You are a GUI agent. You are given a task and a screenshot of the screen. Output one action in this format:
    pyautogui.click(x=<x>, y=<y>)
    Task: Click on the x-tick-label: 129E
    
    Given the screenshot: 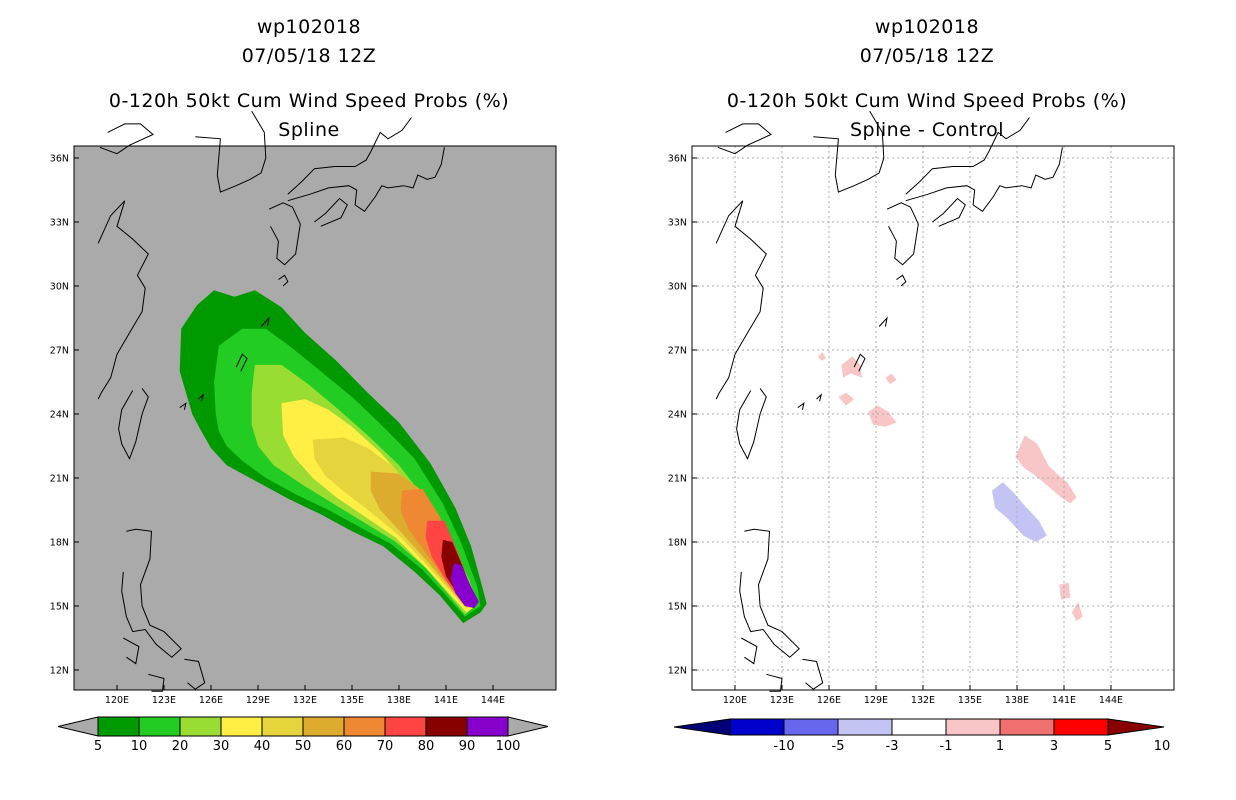 What is the action you would take?
    pyautogui.click(x=876, y=700)
    